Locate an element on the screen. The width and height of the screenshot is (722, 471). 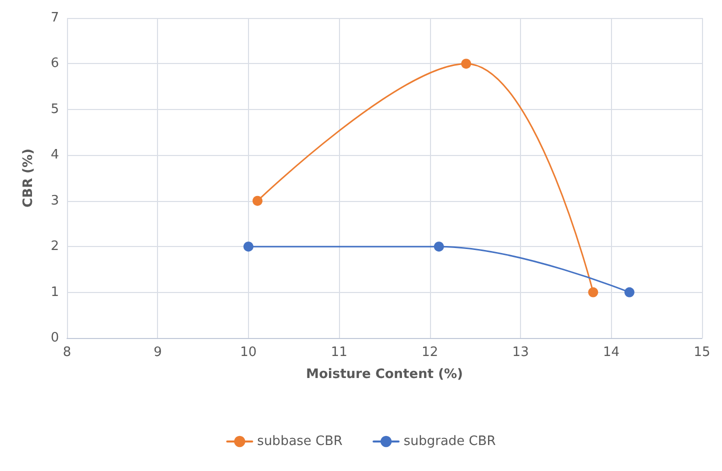
x-tick-label: 14 is located at coordinates (611, 352).